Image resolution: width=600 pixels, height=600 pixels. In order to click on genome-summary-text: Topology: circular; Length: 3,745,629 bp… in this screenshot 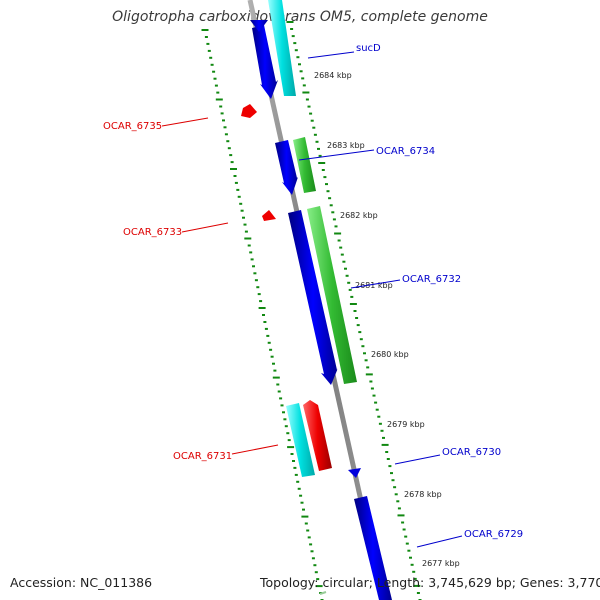, I will do `click(430, 582)`.